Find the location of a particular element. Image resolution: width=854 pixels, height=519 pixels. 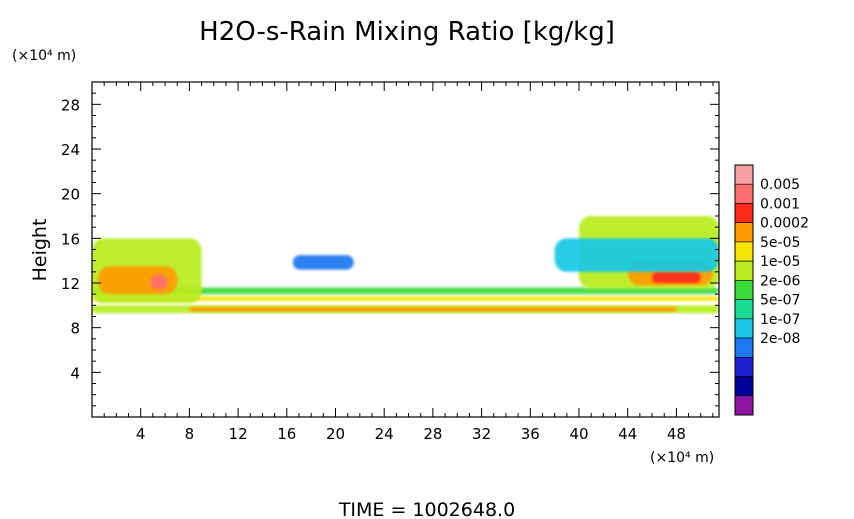

colorbar-label: 0.005 is located at coordinates (780, 185).